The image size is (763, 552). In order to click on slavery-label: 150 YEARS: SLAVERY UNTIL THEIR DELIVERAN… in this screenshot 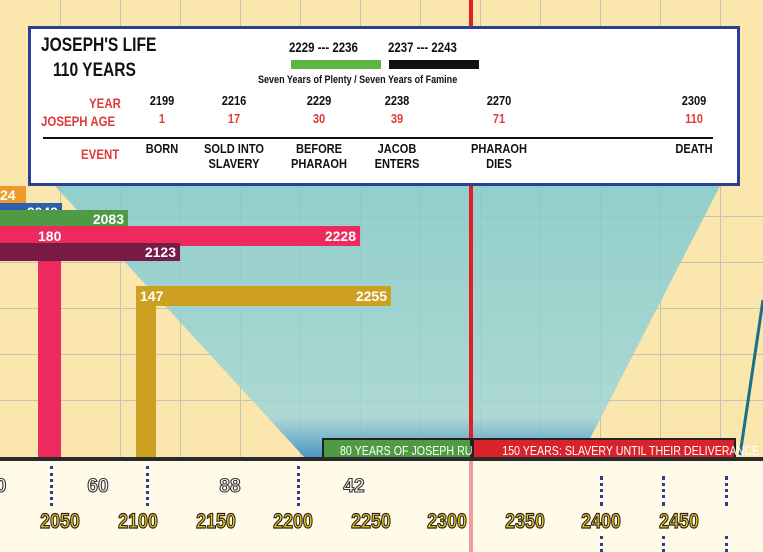, I will do `click(631, 450)`.